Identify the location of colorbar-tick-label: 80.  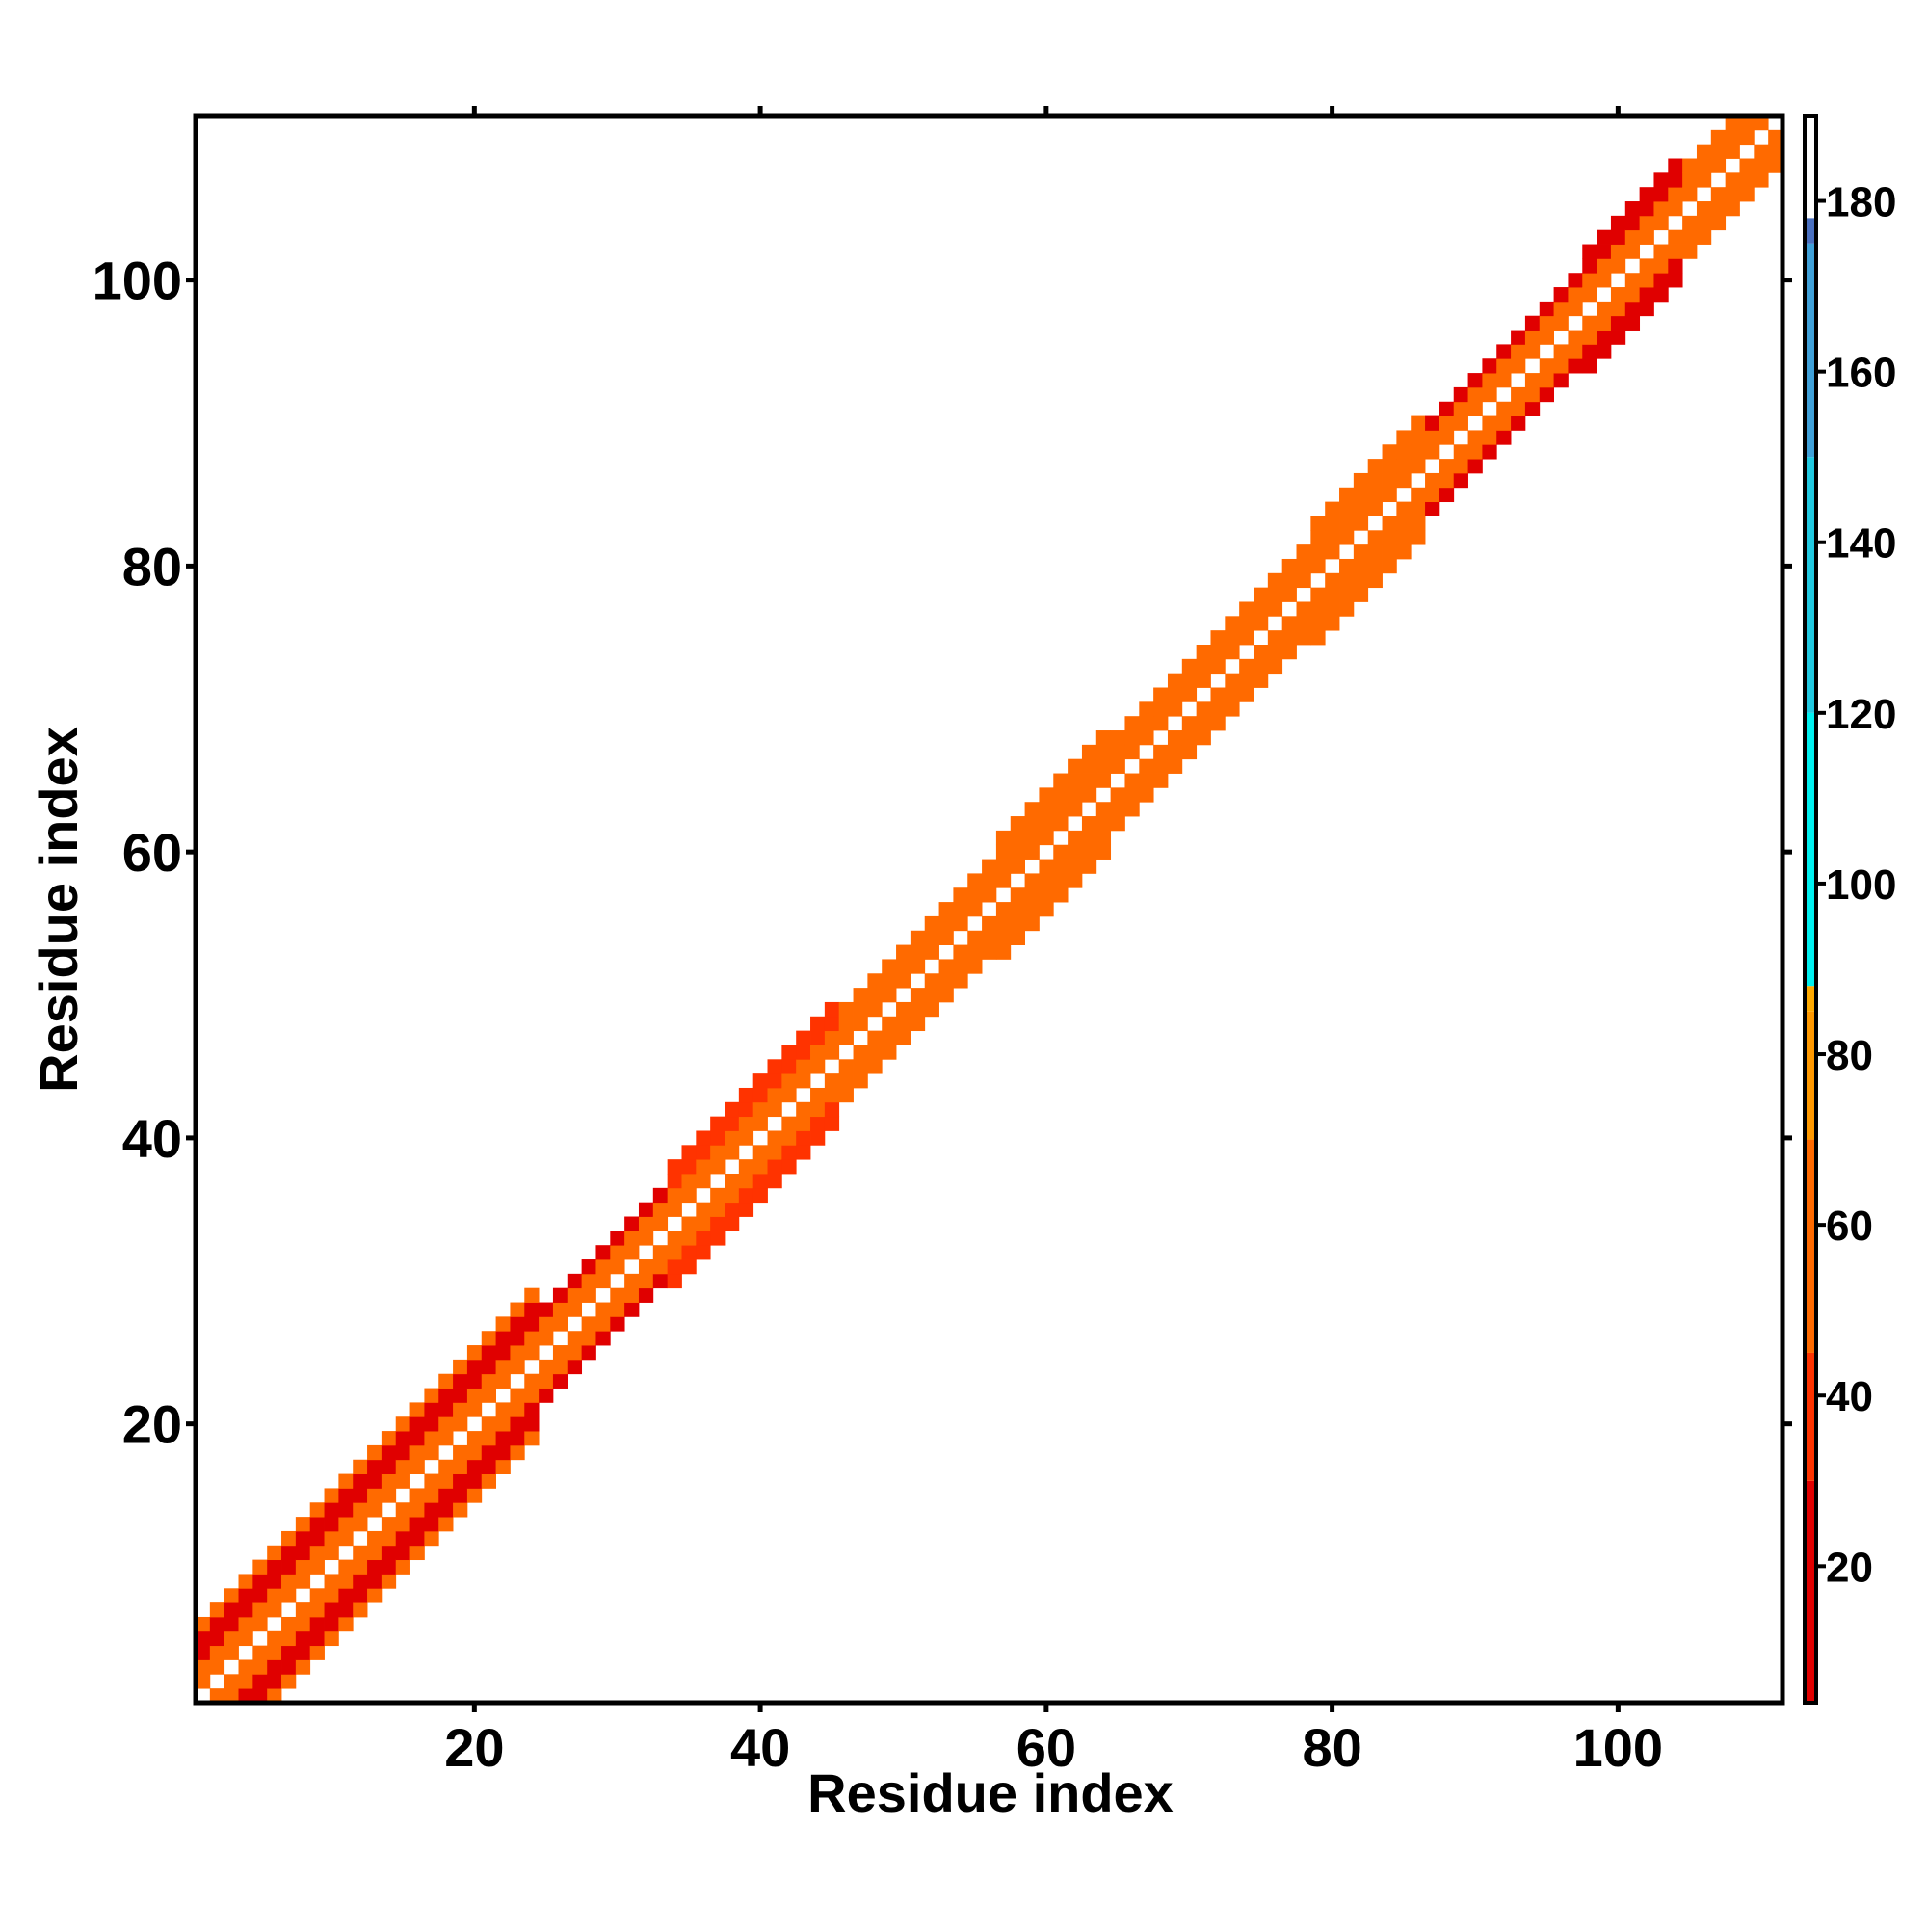
(1849, 1055).